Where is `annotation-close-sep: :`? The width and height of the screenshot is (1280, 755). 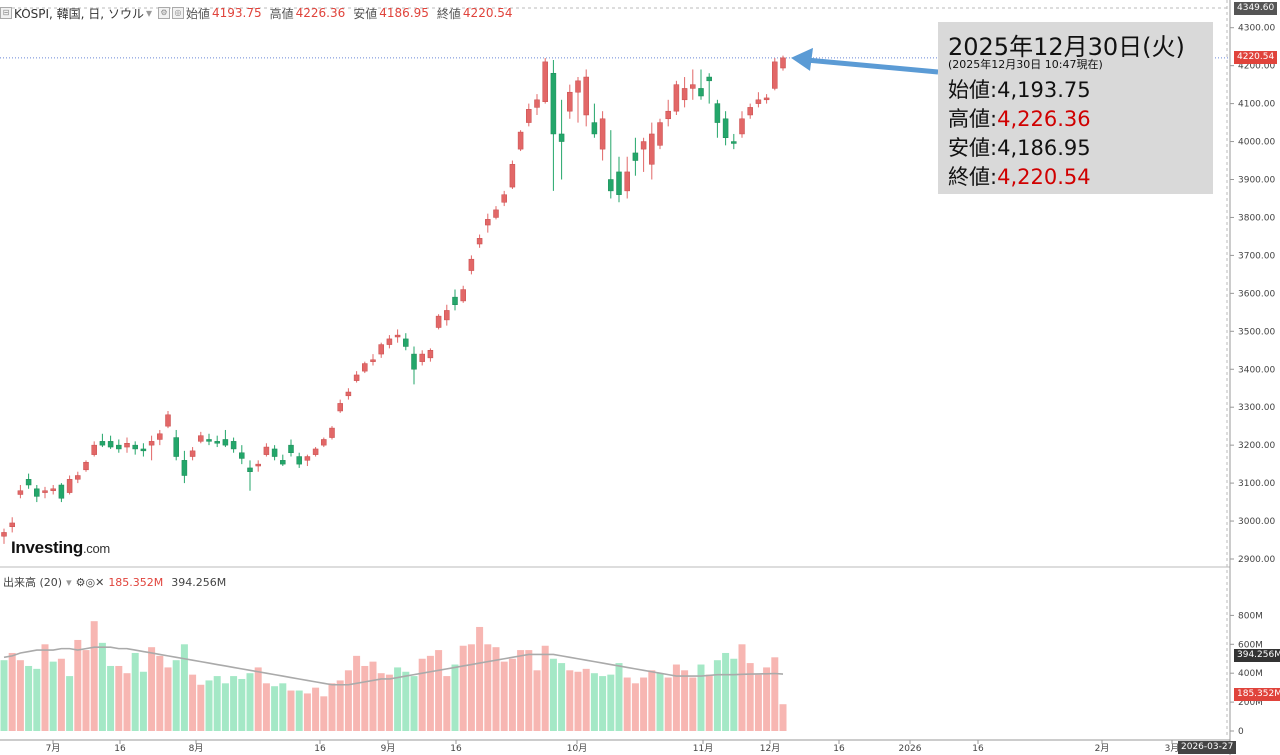
annotation-close-sep: : is located at coordinates (994, 177).